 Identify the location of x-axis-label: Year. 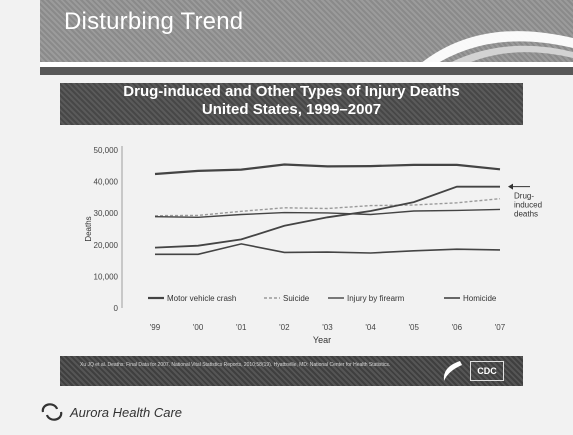
(322, 340).